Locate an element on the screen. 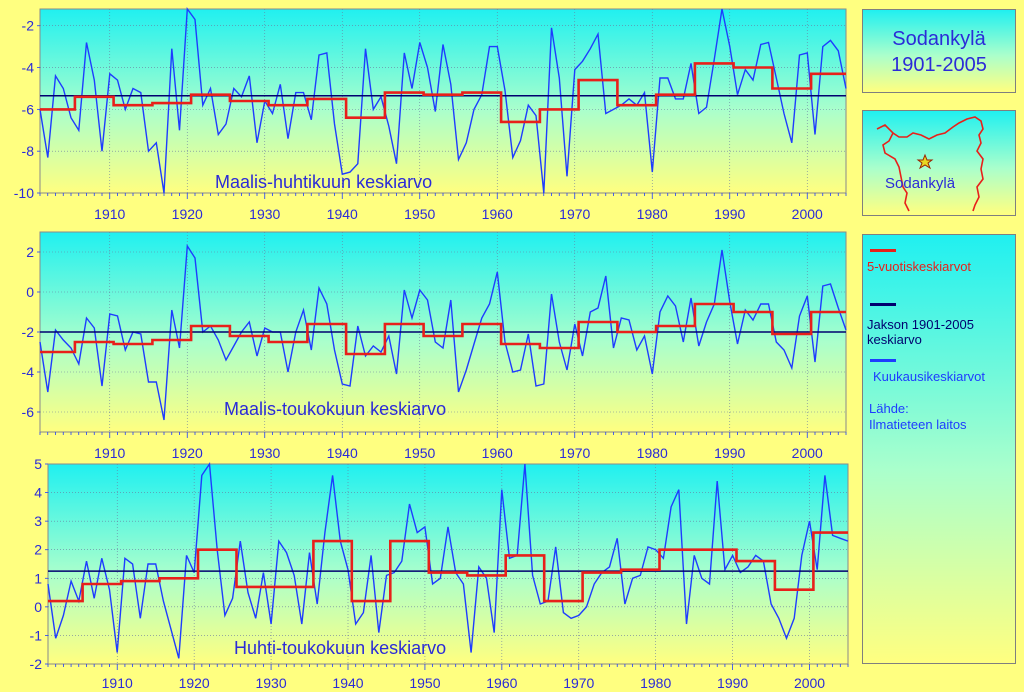 The height and width of the screenshot is (692, 1024). finland-map is located at coordinates (930, 164).